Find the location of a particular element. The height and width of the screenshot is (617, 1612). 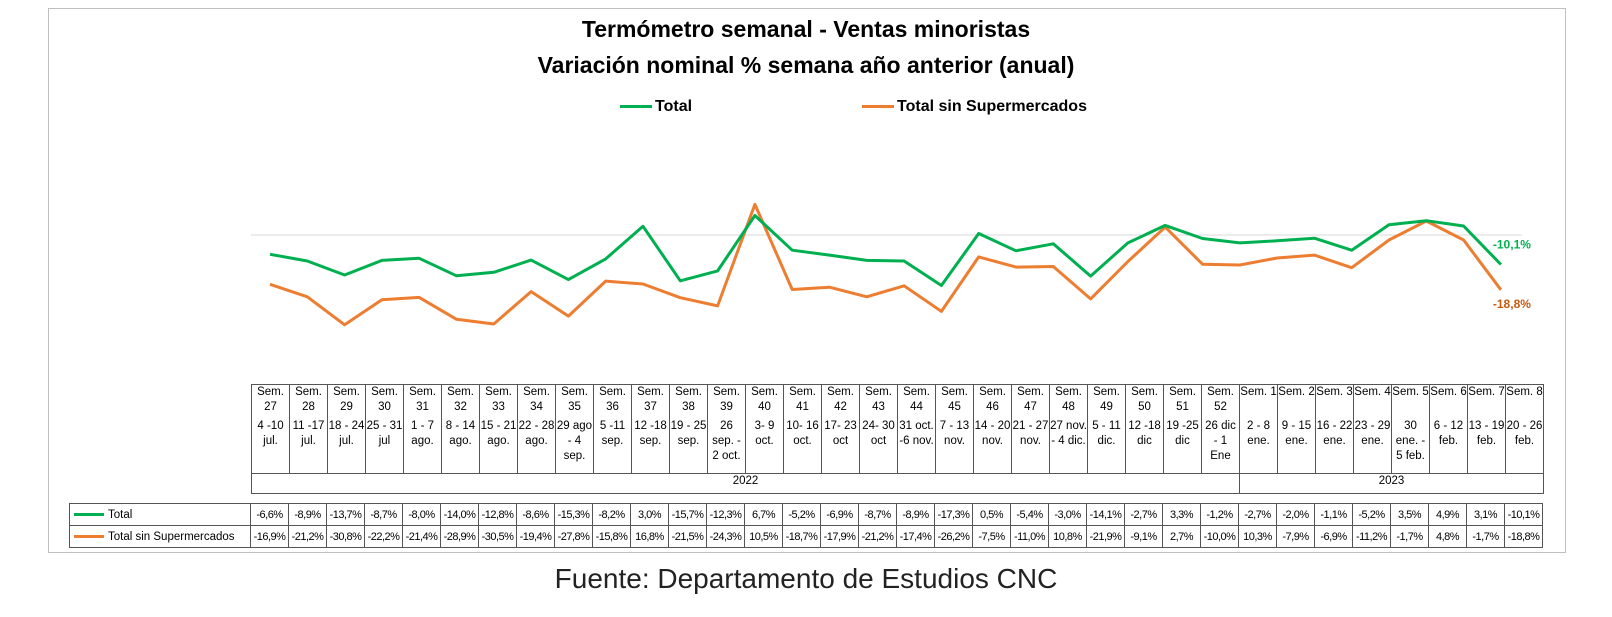

value-cell: -2,0% is located at coordinates (1295, 514).